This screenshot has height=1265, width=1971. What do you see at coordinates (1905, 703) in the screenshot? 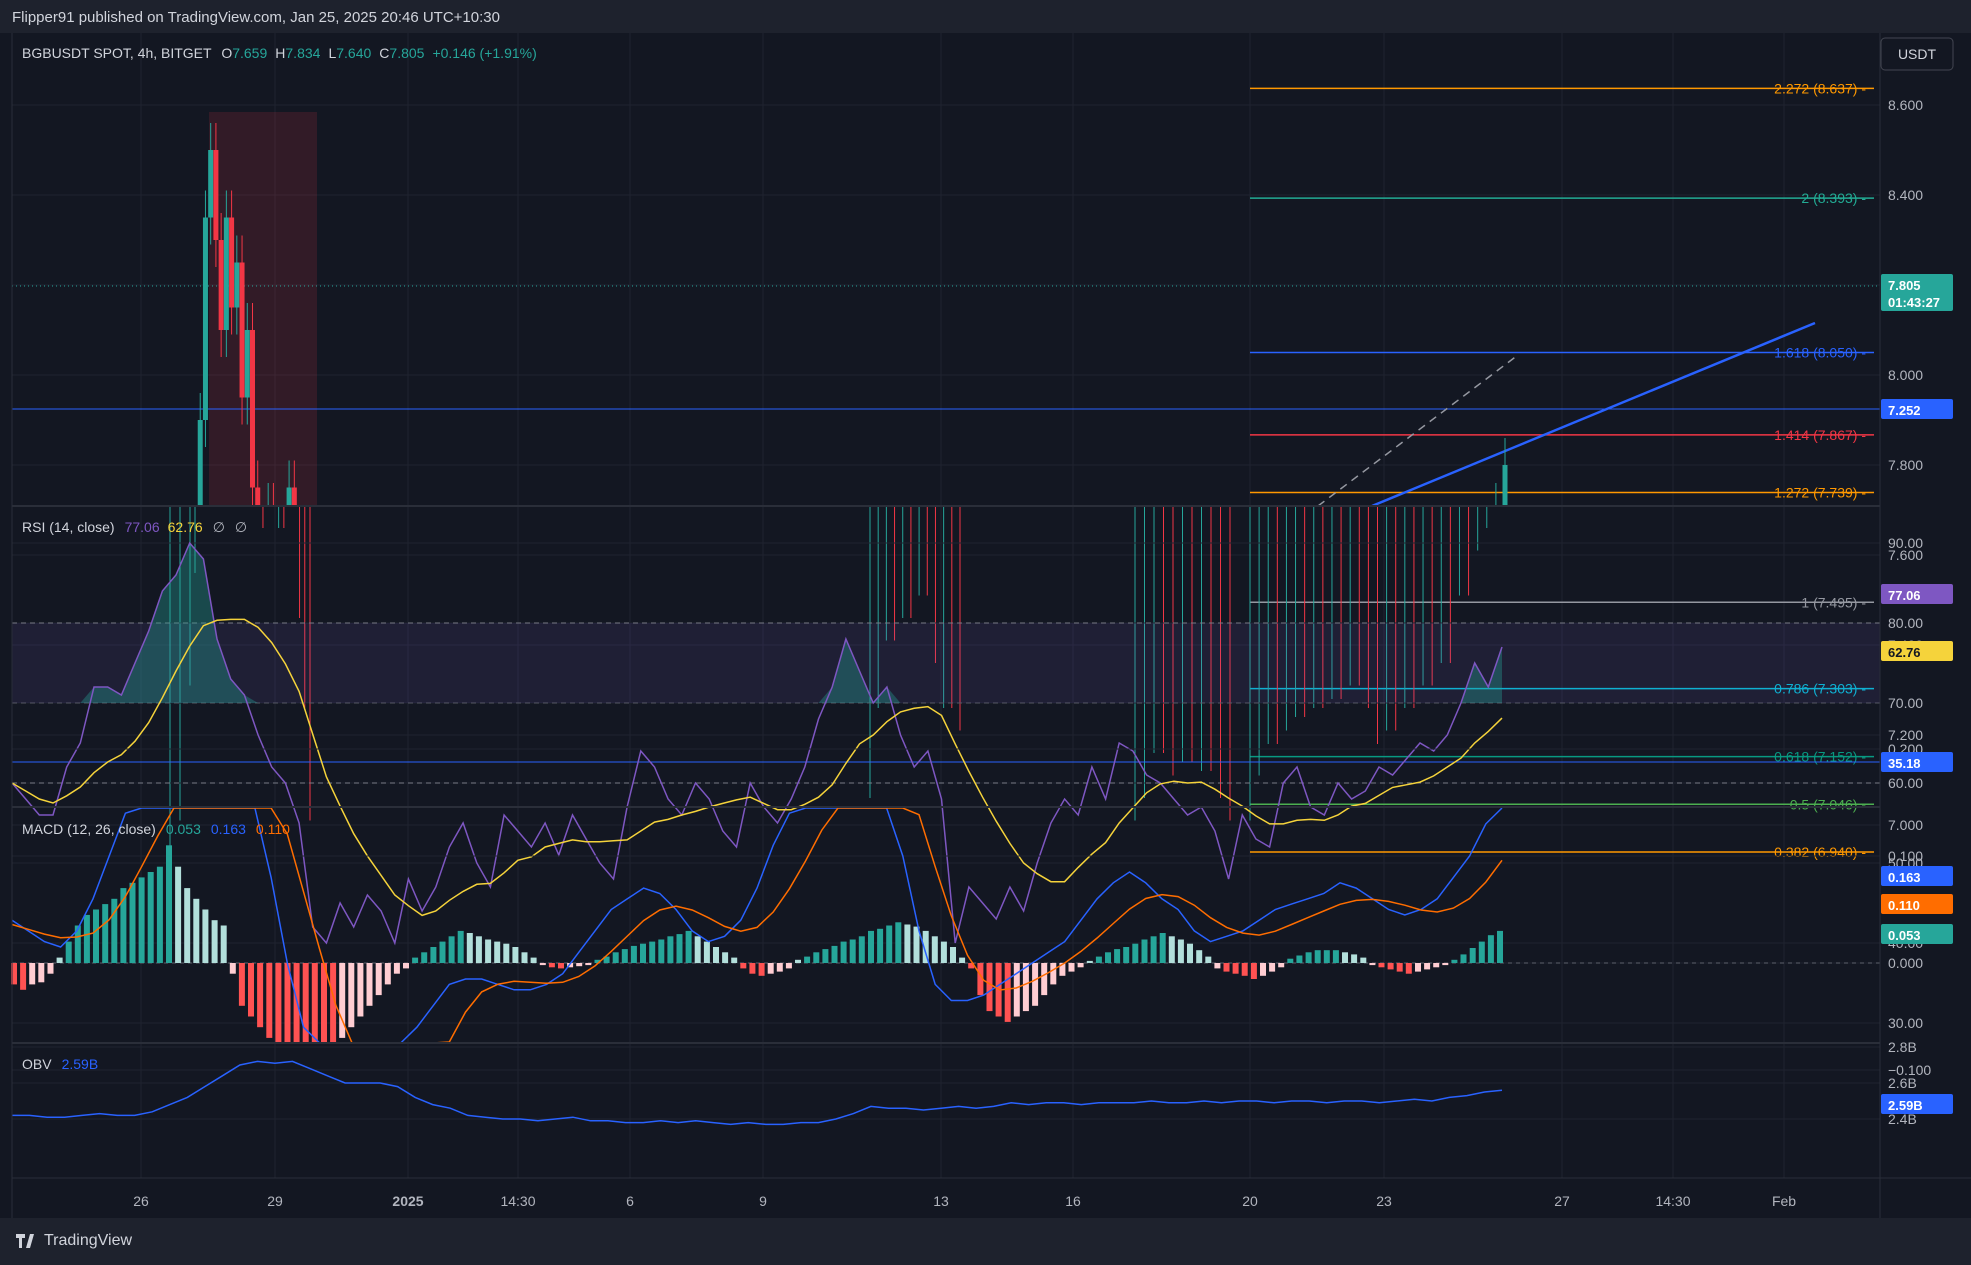
I see `rsi-tick-2: 70.00` at bounding box center [1905, 703].